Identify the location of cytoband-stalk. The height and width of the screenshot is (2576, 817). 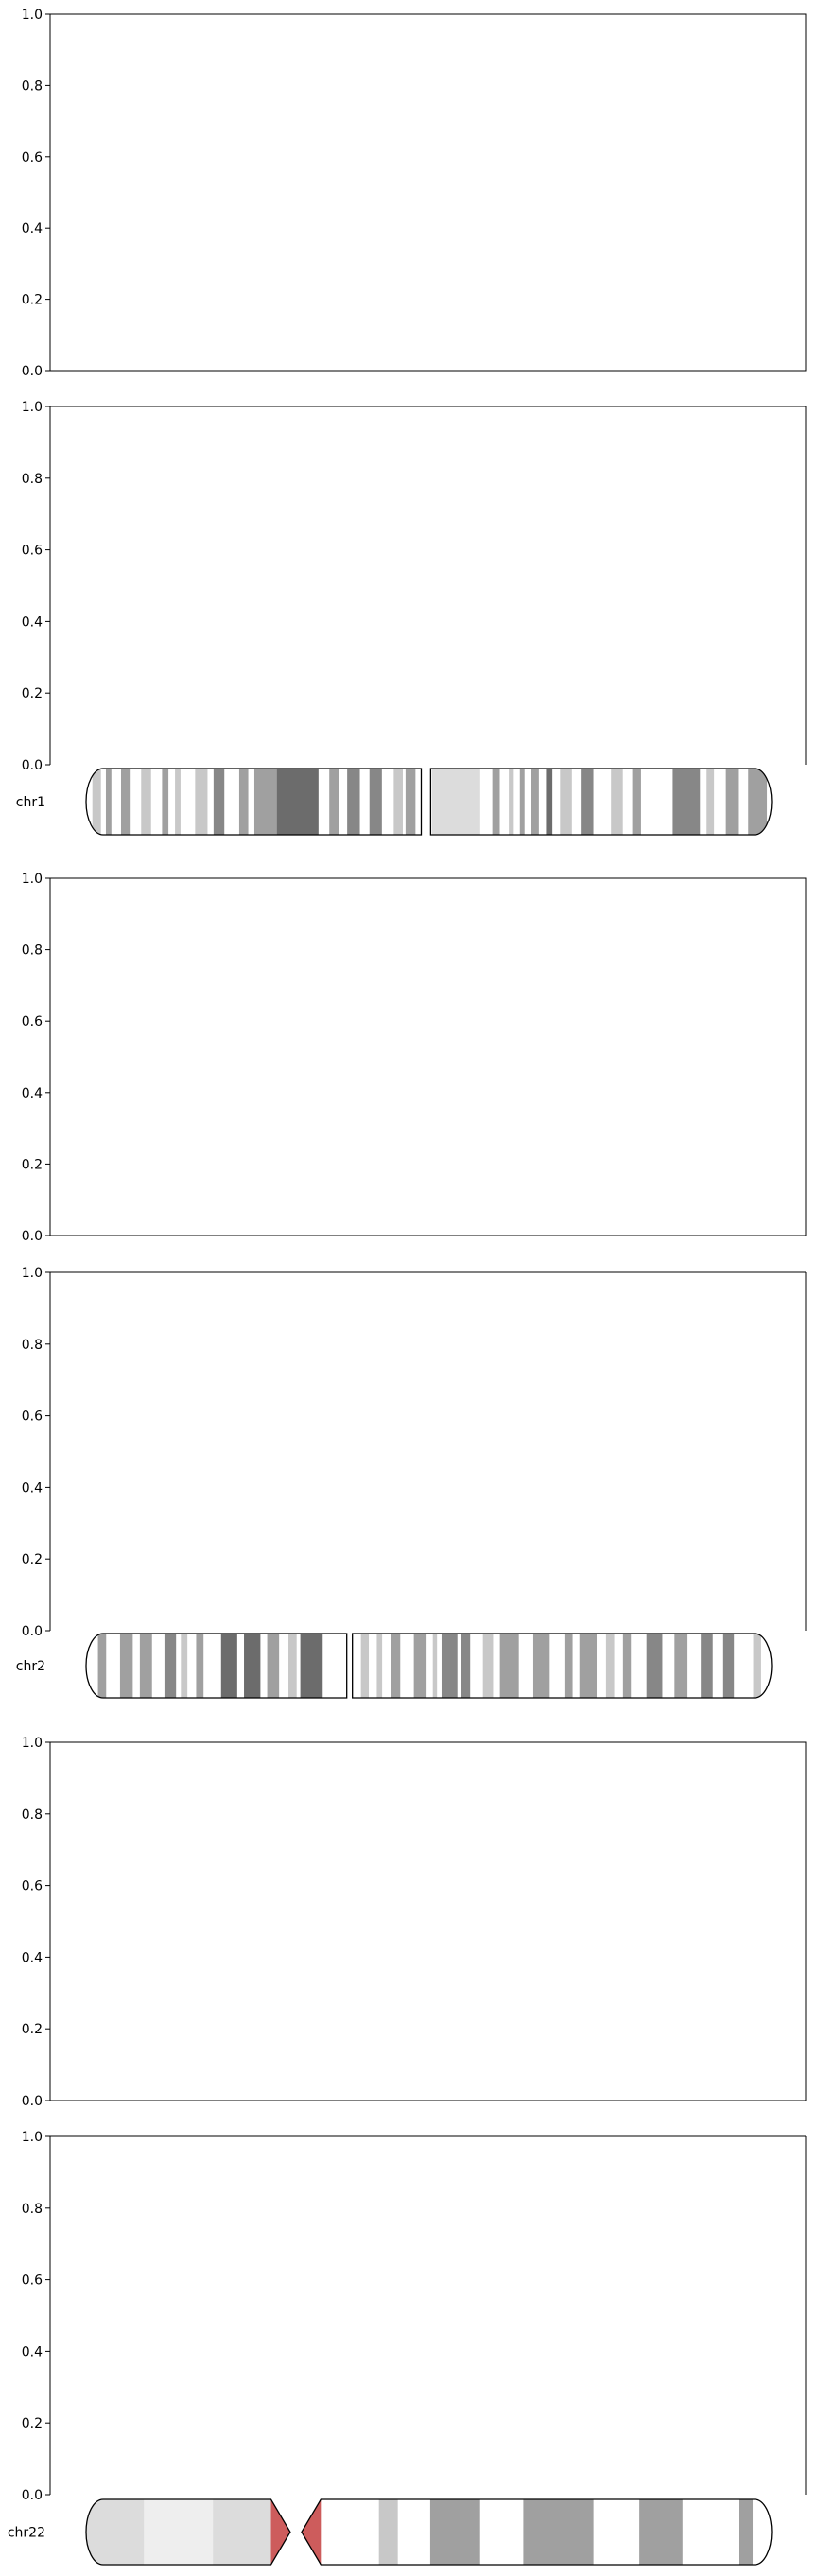
(179, 2532).